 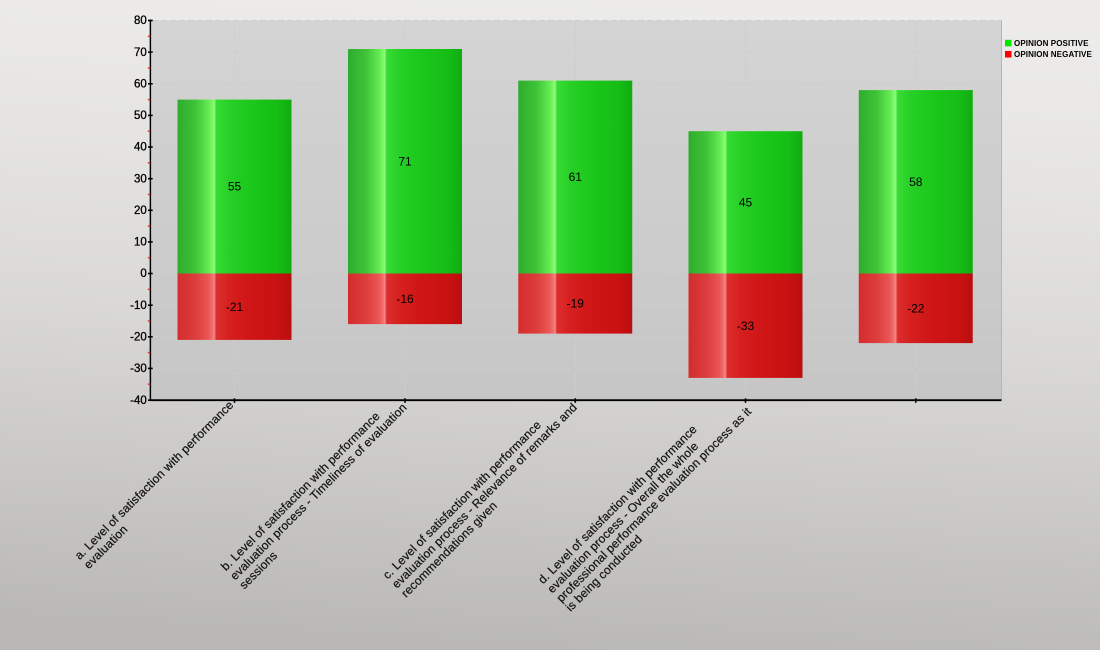 I want to click on svg-text: -33, so click(x=746, y=326).